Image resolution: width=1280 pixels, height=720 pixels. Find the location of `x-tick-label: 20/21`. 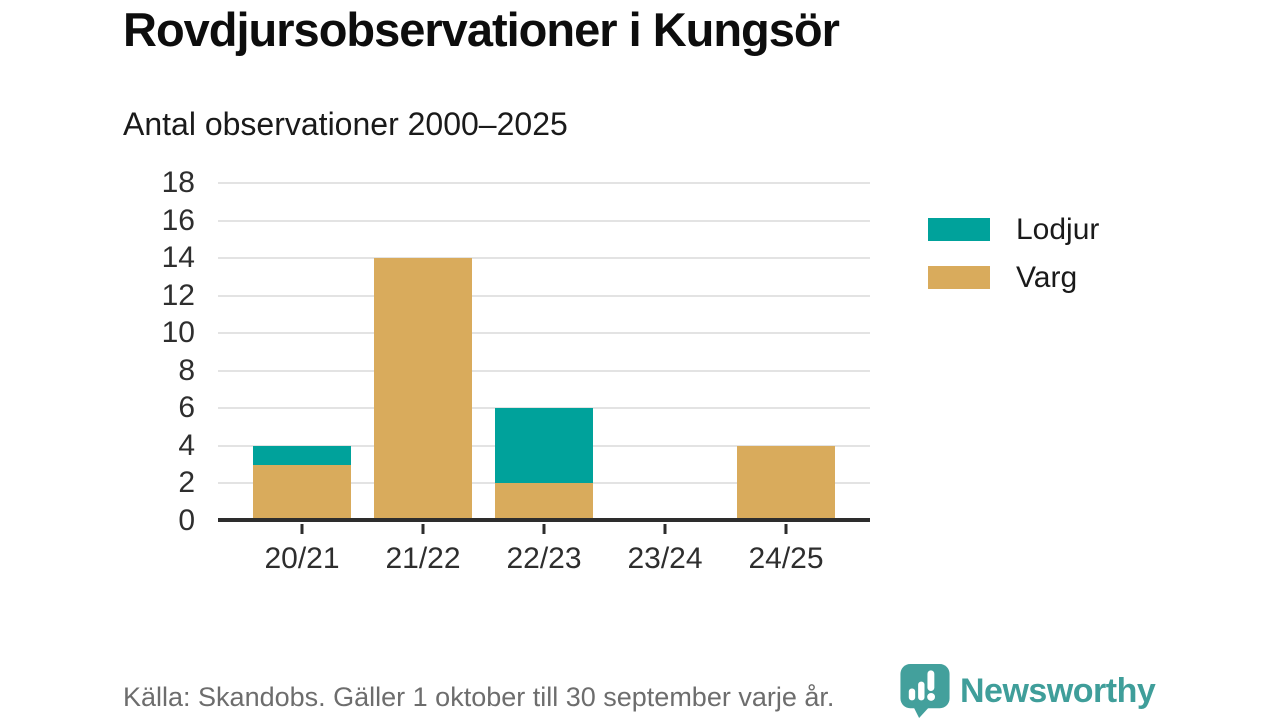

x-tick-label: 20/21 is located at coordinates (302, 558).